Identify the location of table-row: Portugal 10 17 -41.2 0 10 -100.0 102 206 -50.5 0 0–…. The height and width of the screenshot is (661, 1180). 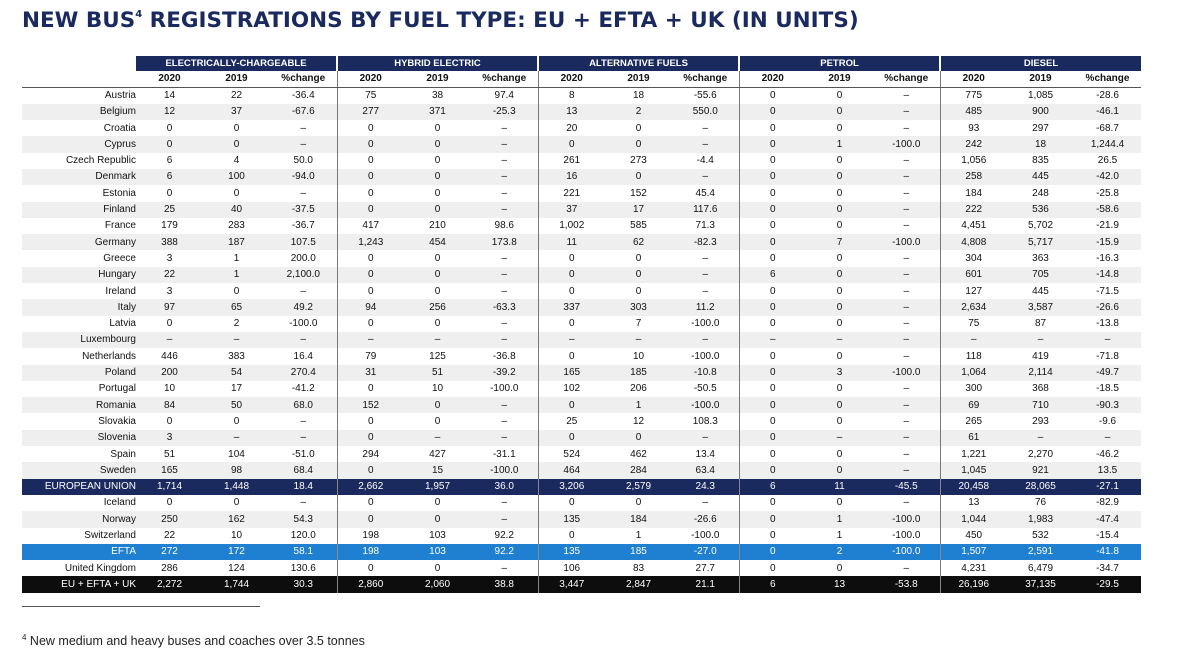
(581, 389).